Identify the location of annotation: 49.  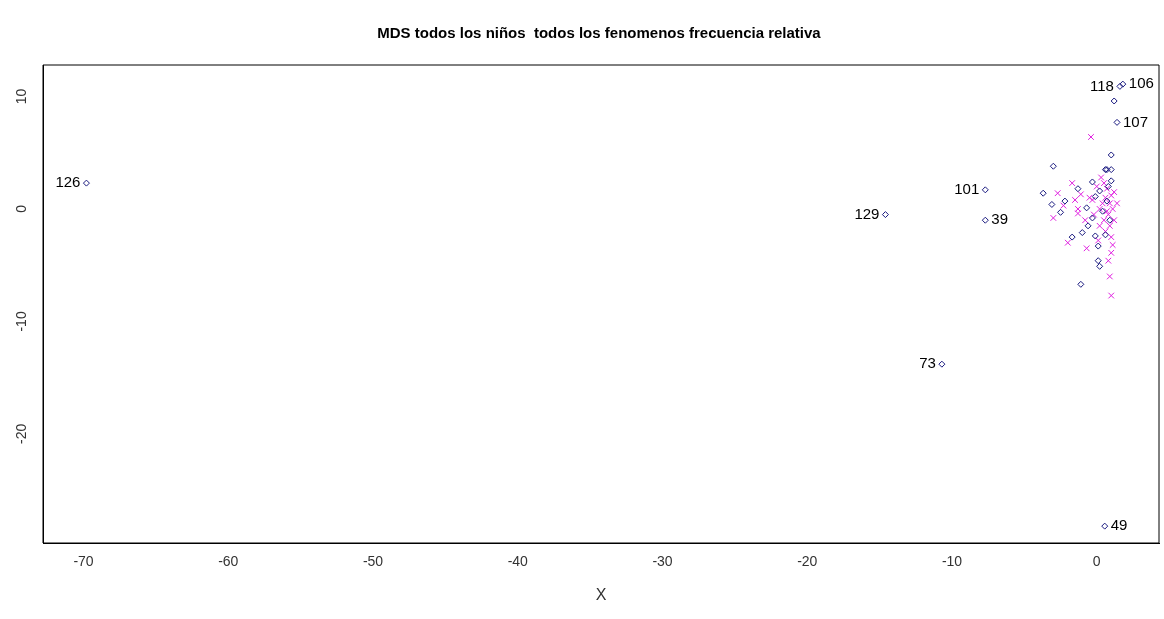
(1119, 525).